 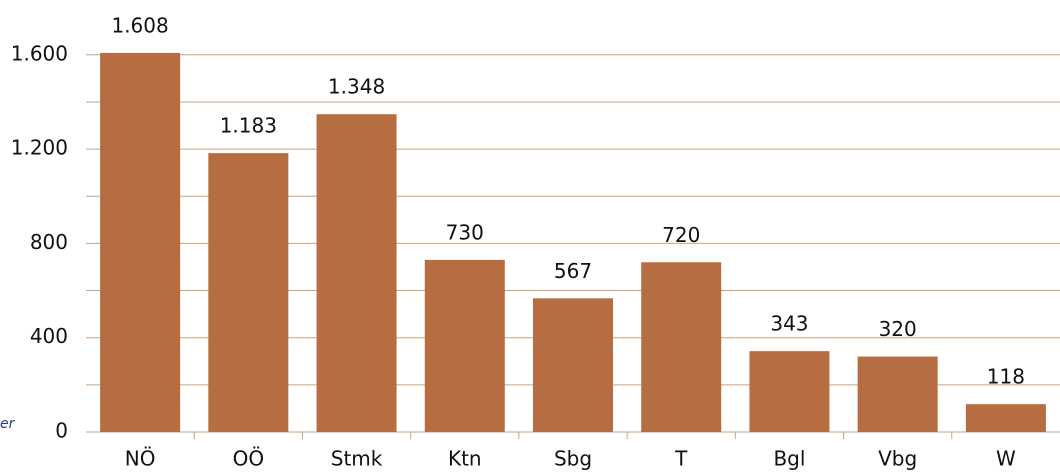 What do you see at coordinates (1006, 459) in the screenshot?
I see `x-tick-label: W` at bounding box center [1006, 459].